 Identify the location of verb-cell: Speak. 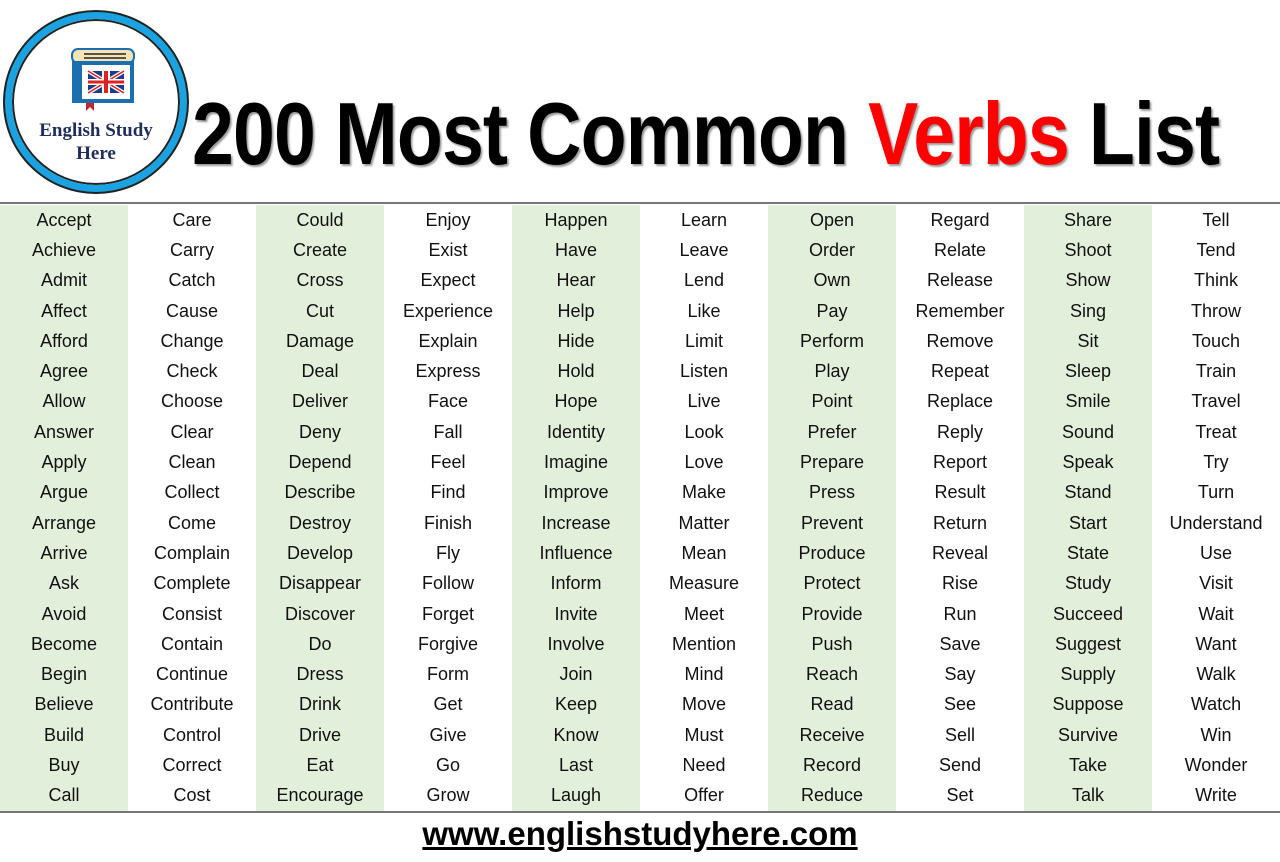
(1088, 462).